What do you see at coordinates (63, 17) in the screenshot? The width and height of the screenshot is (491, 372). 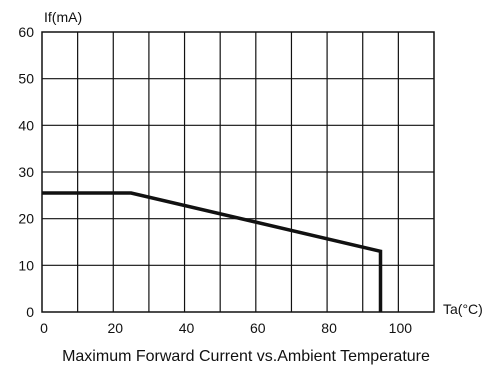 I see `y-axis-label: If(mA)` at bounding box center [63, 17].